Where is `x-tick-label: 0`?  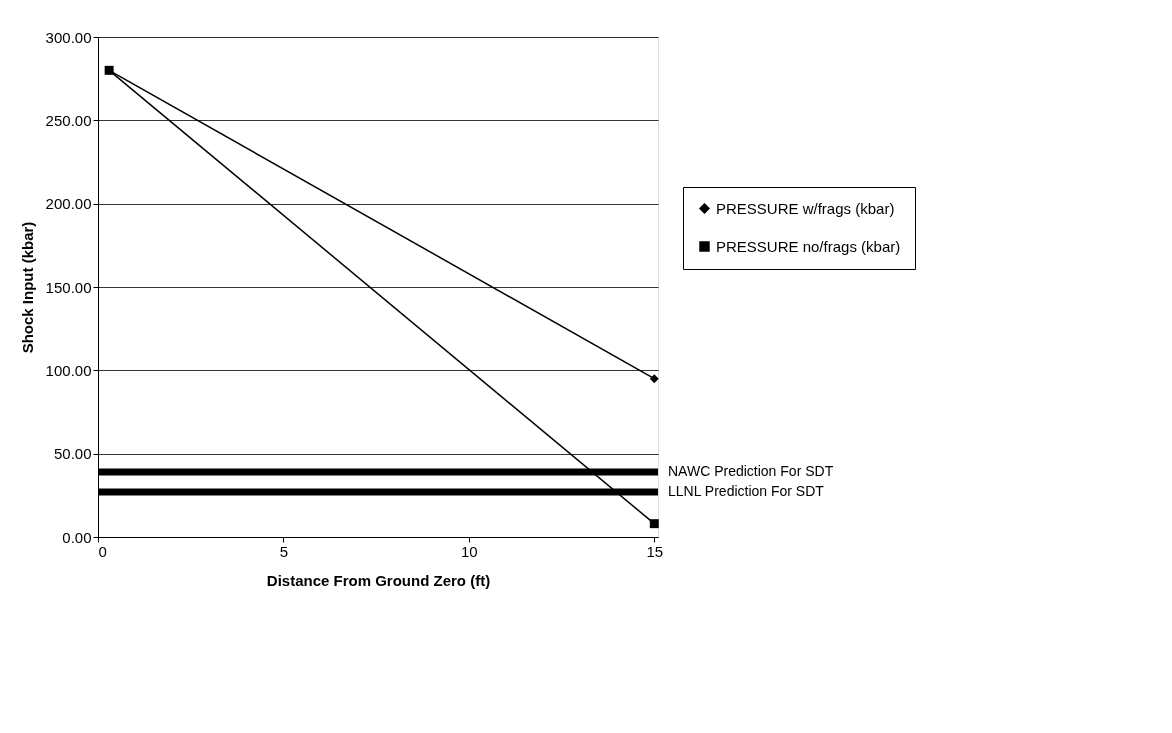
x-tick-label: 0 is located at coordinates (102, 551).